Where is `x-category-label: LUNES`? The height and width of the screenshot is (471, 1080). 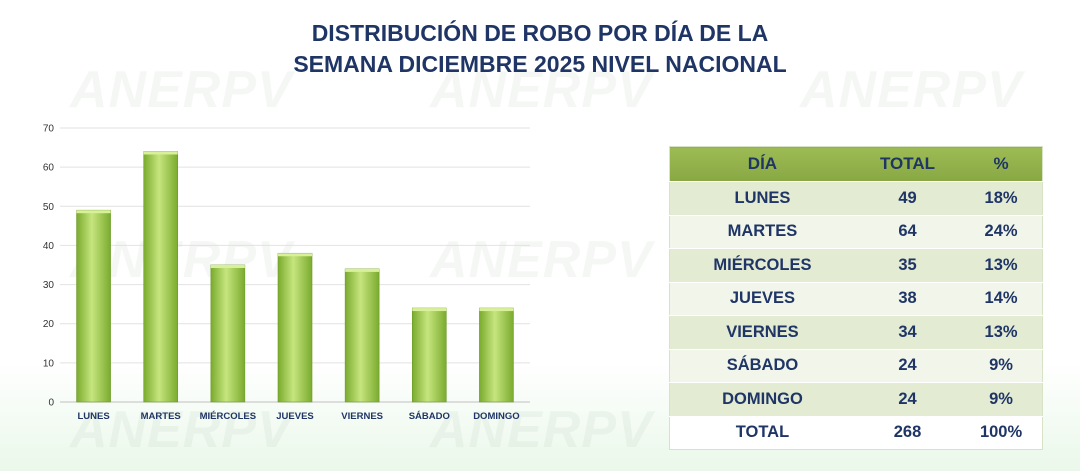
x-category-label: LUNES is located at coordinates (93, 416).